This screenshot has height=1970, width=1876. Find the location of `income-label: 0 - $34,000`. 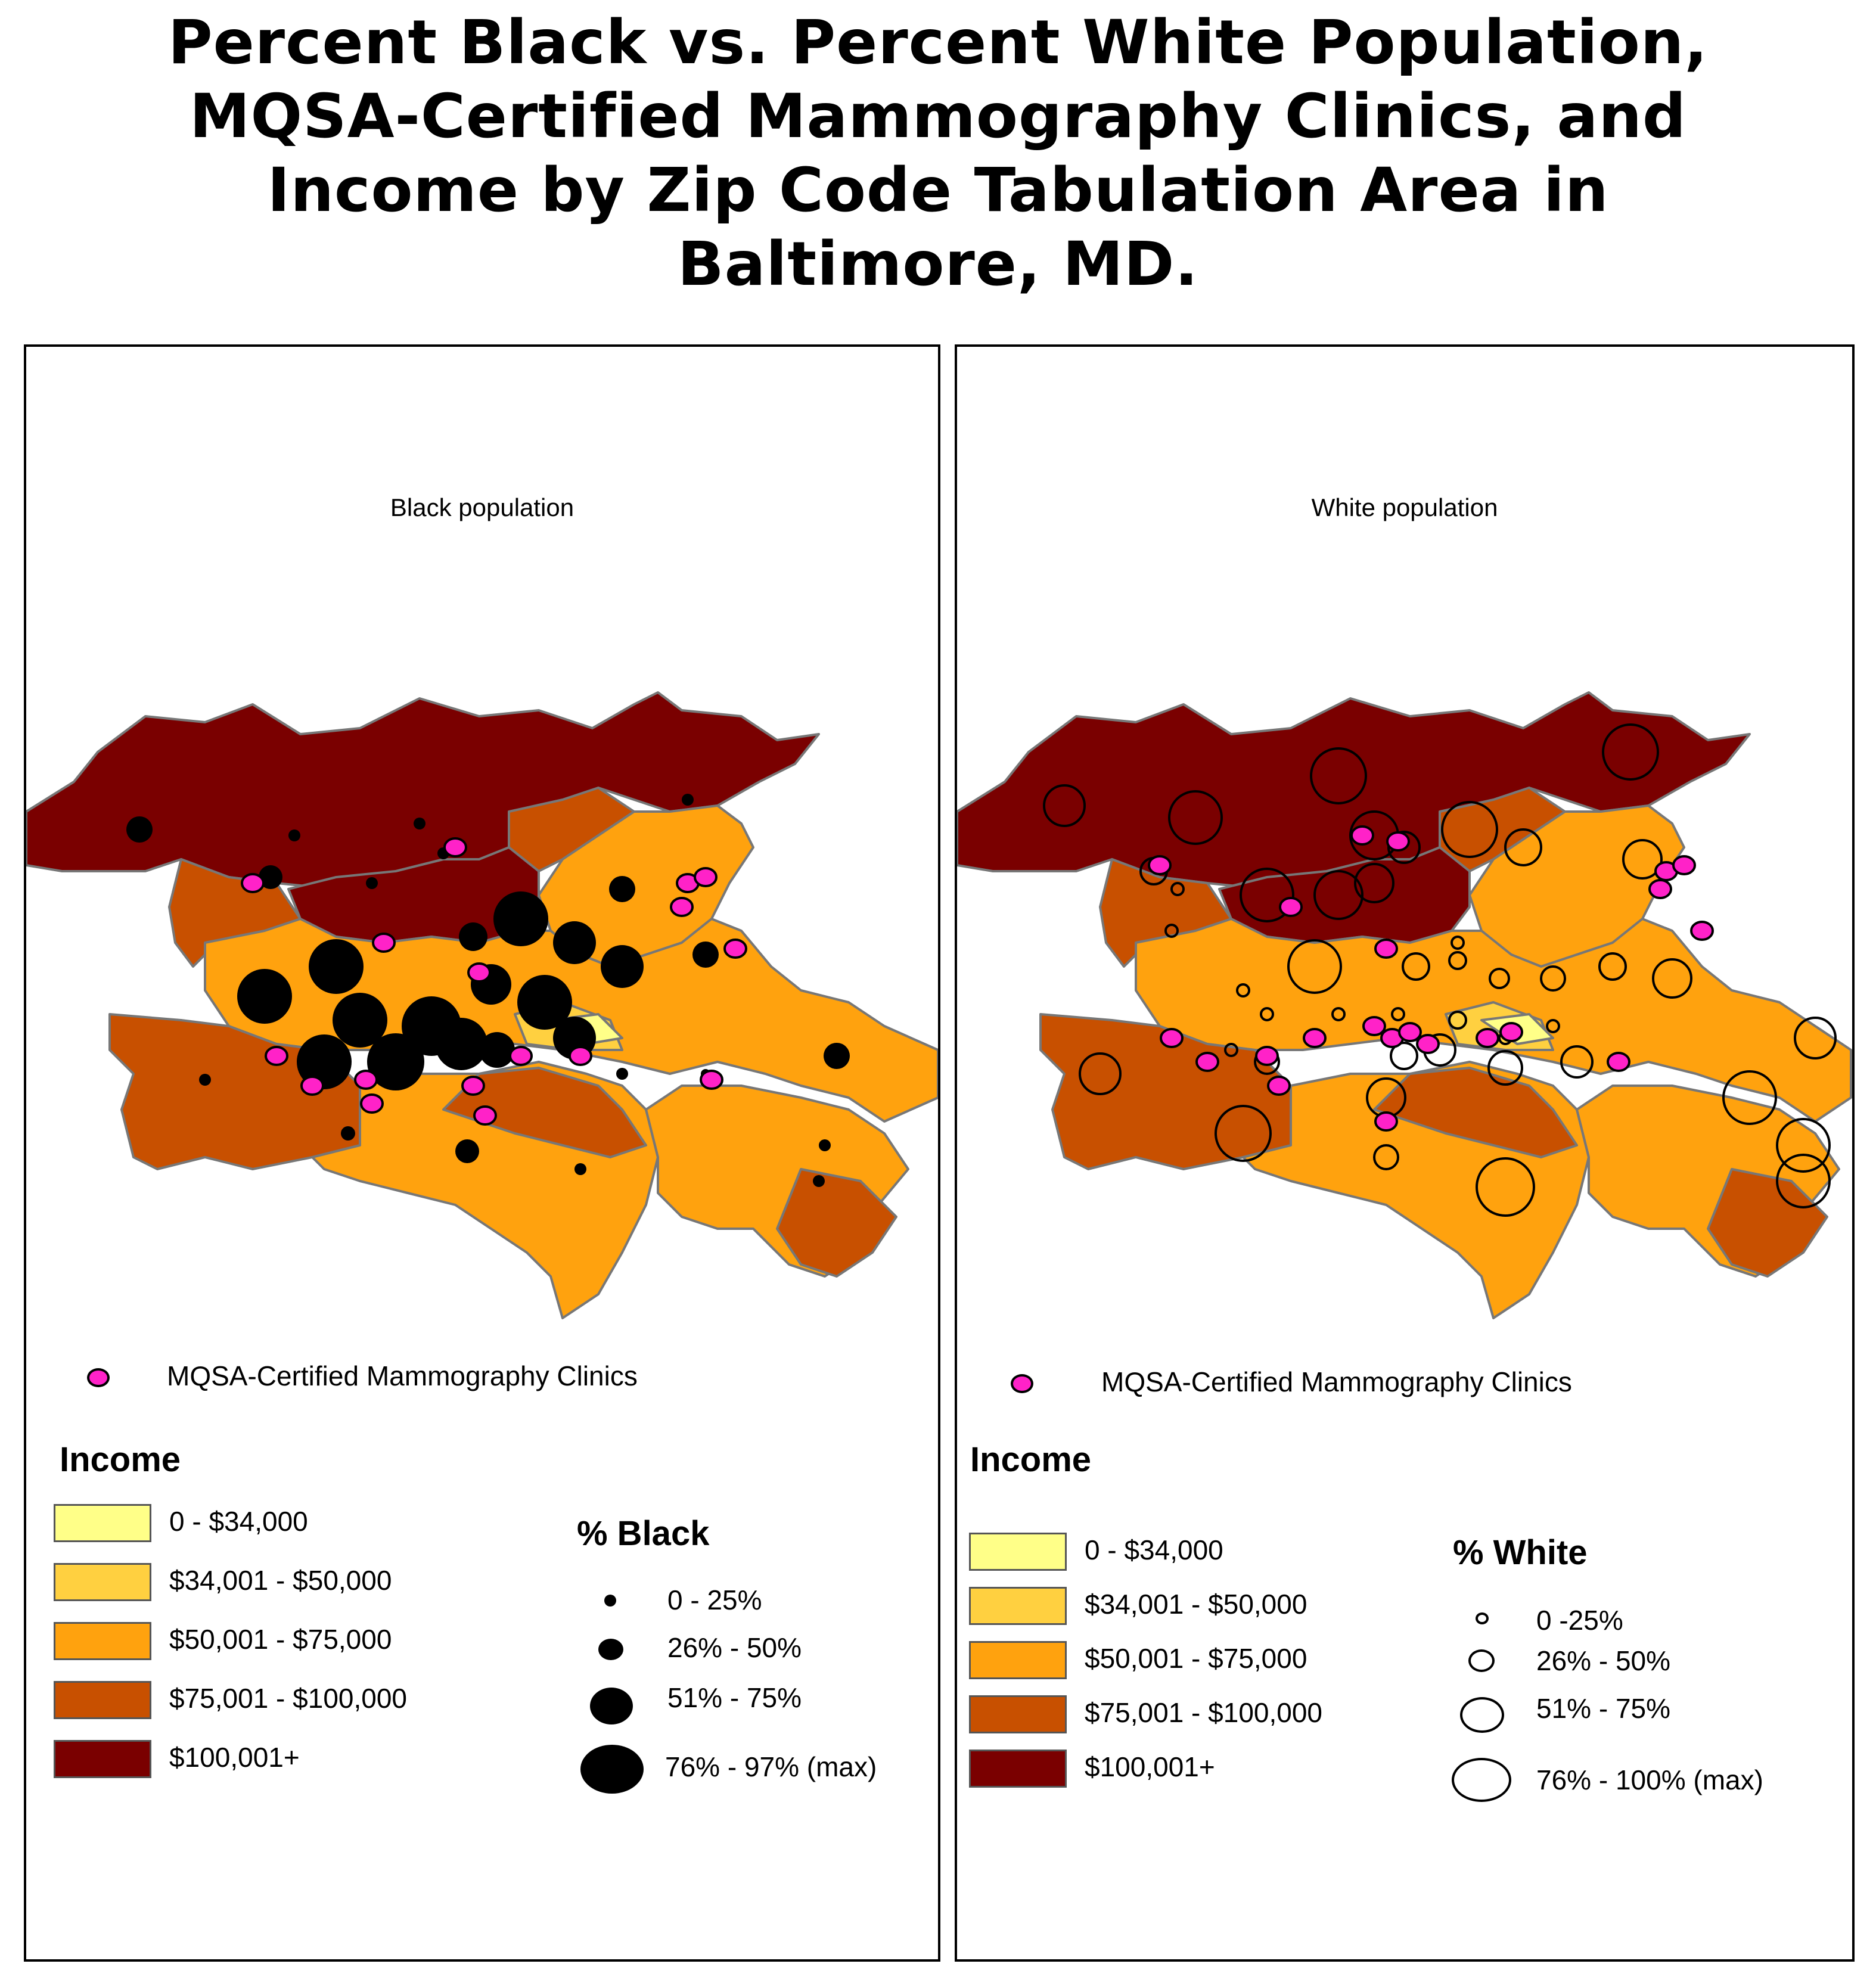

income-label: 0 - $34,000 is located at coordinates (1154, 1549).